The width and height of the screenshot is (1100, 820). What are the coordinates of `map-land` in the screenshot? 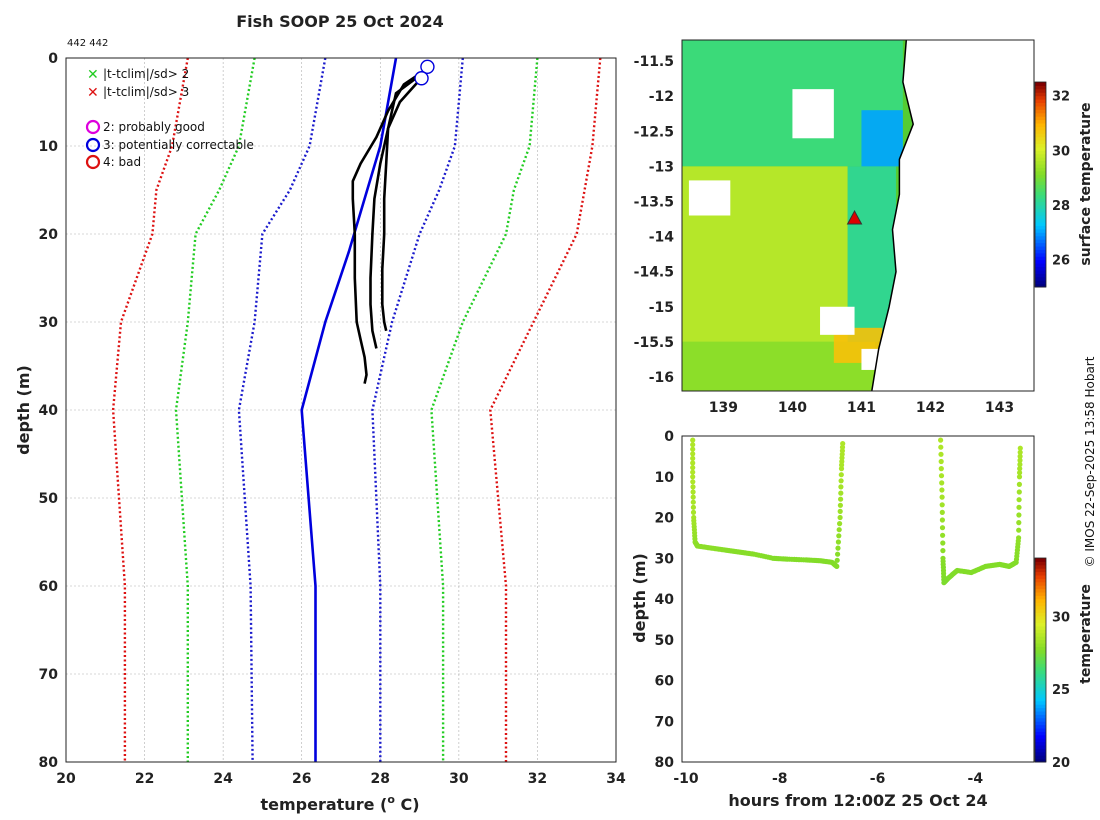 It's located at (952, 215).